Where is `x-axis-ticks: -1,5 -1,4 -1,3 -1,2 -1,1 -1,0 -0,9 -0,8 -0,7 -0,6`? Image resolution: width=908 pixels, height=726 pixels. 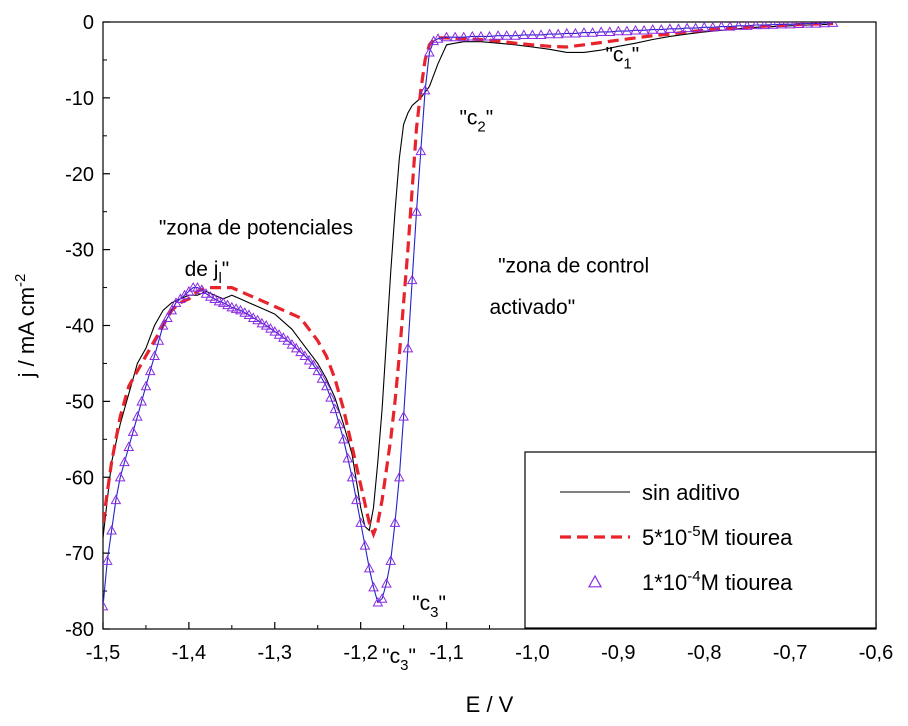 x-axis-ticks: -1,5 -1,4 -1,3 -1,2 -1,1 -1,0 -0,9 -0,8 -0,7 -0,6 is located at coordinates (489, 643).